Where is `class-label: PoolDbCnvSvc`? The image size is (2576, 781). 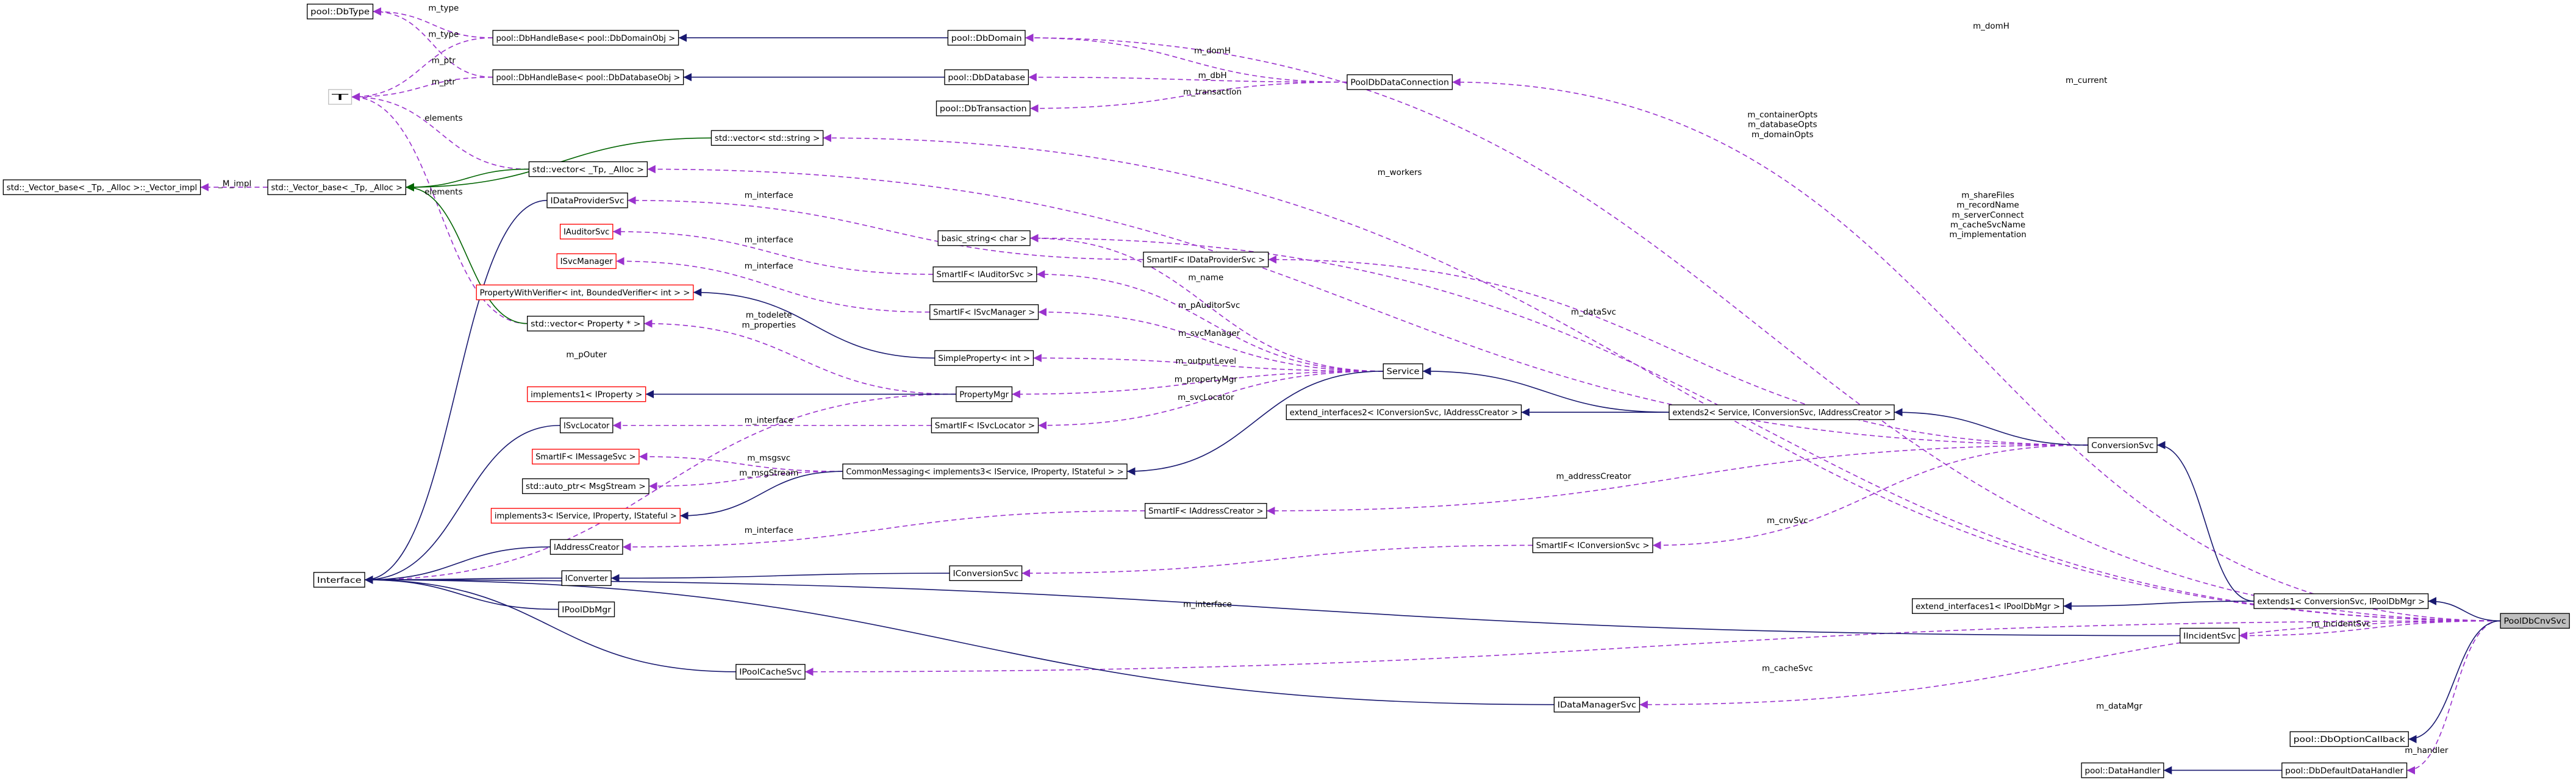 class-label: PoolDbCnvSvc is located at coordinates (2535, 622).